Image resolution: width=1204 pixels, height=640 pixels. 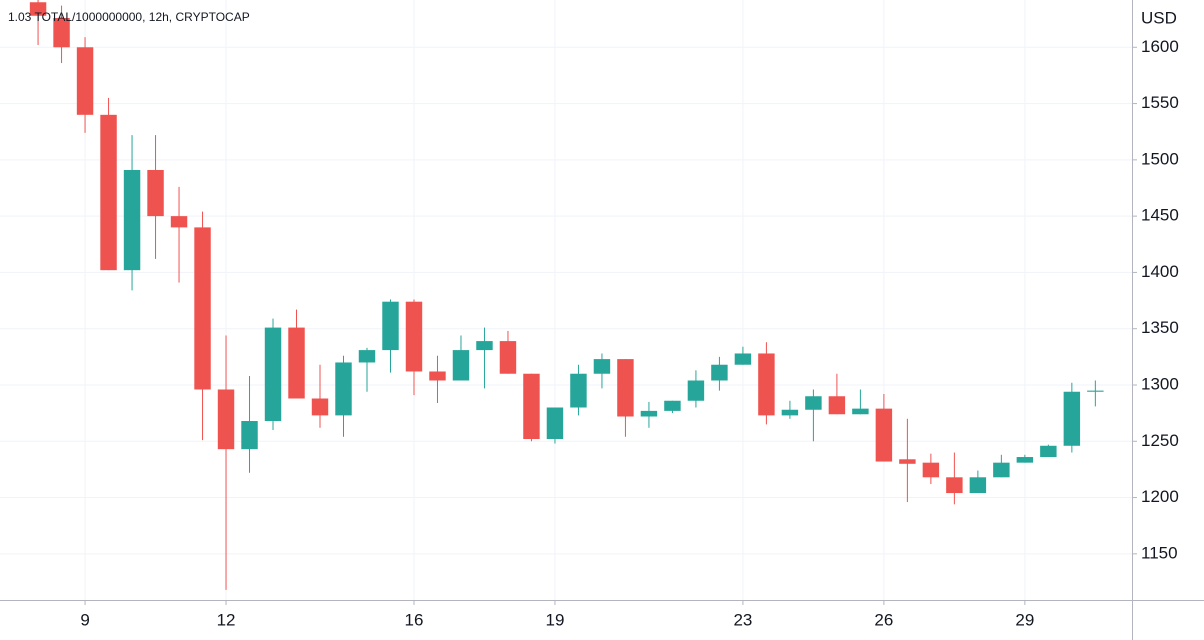 I want to click on y-tick-label: 1250, so click(x=1160, y=440).